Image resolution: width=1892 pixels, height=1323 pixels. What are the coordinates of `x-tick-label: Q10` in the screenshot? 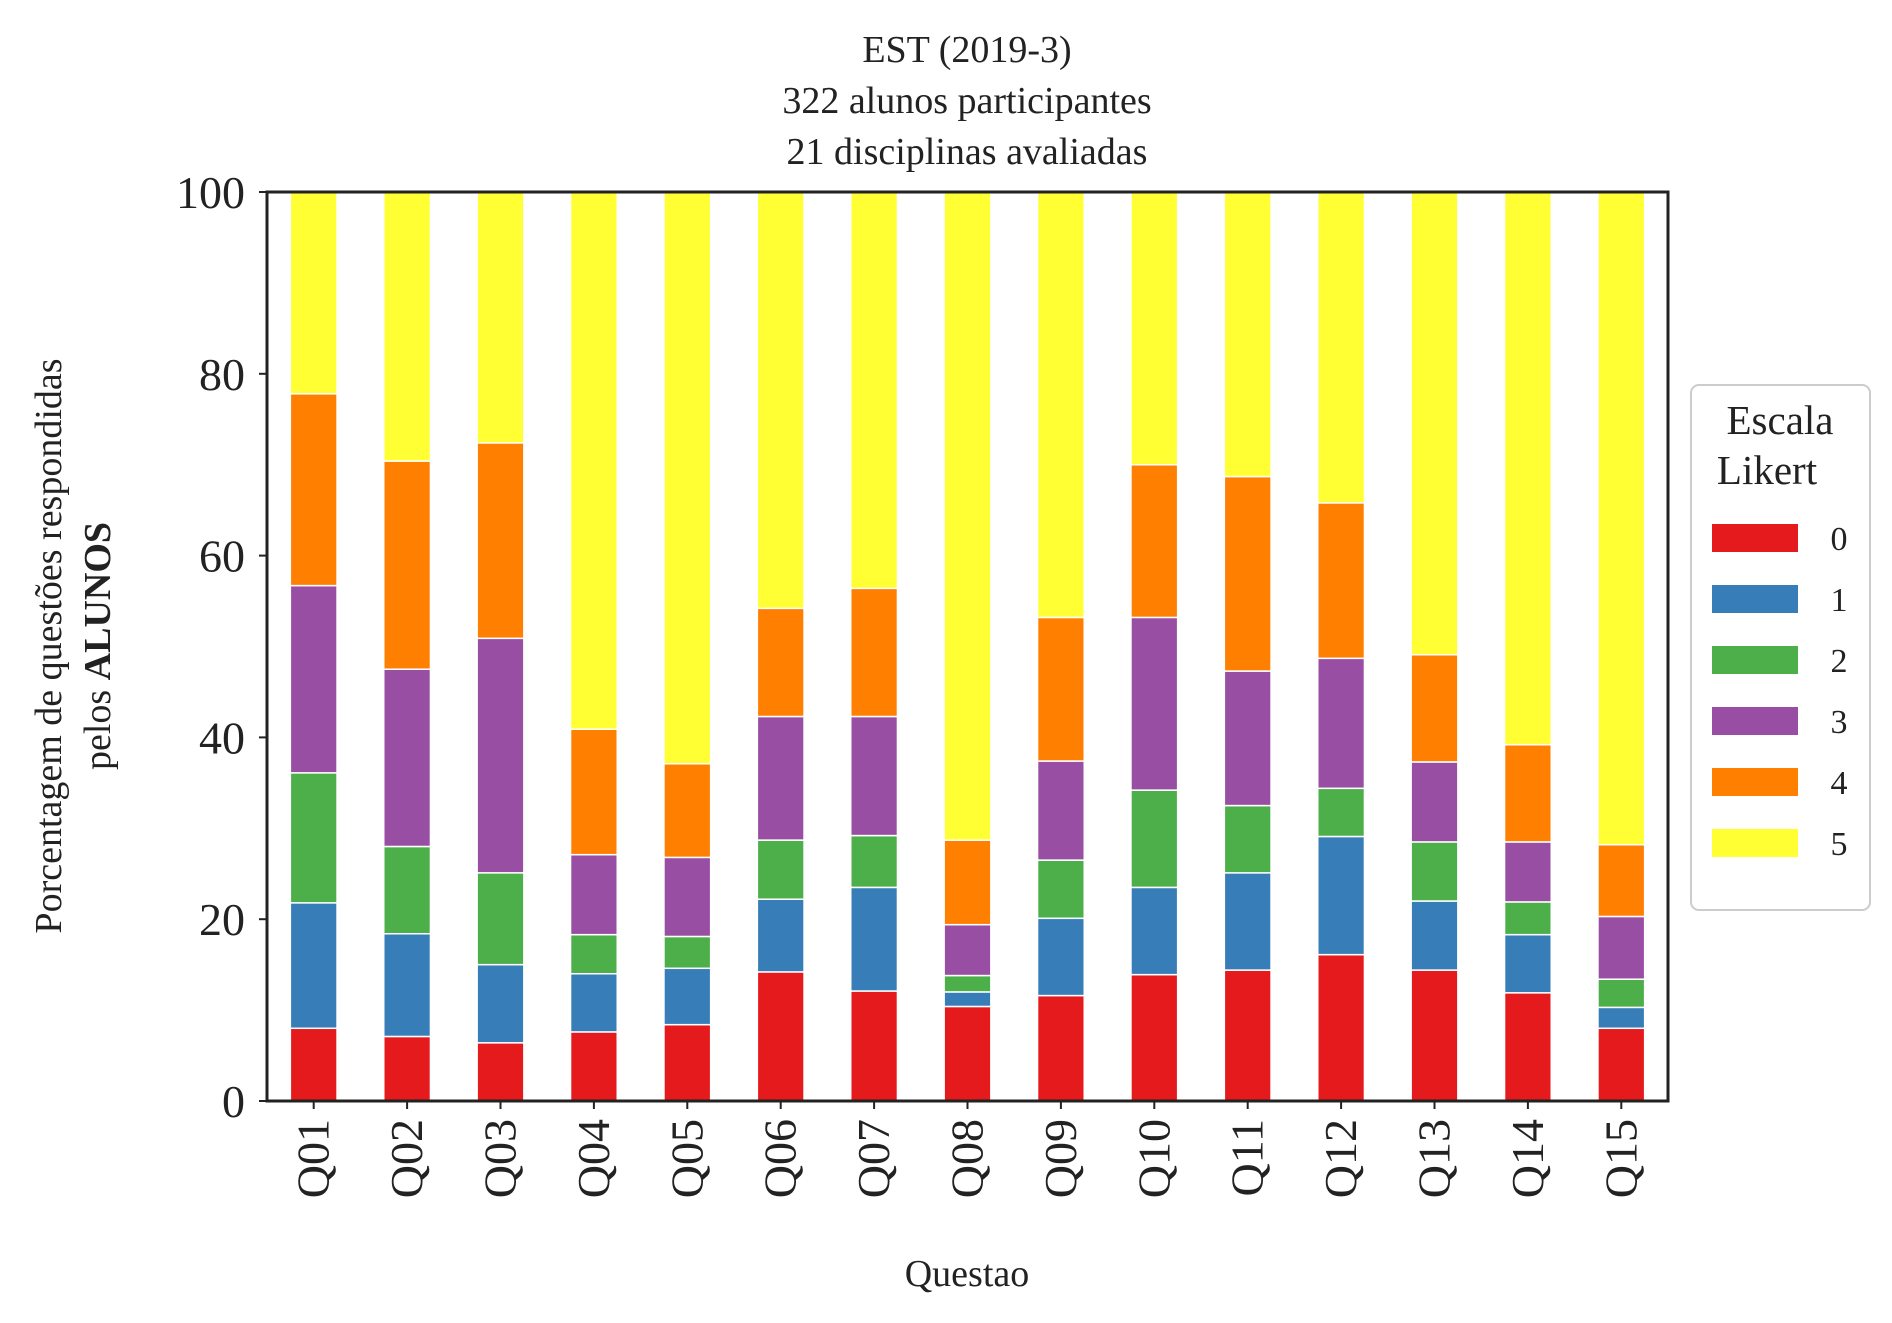 It's located at (1153, 1158).